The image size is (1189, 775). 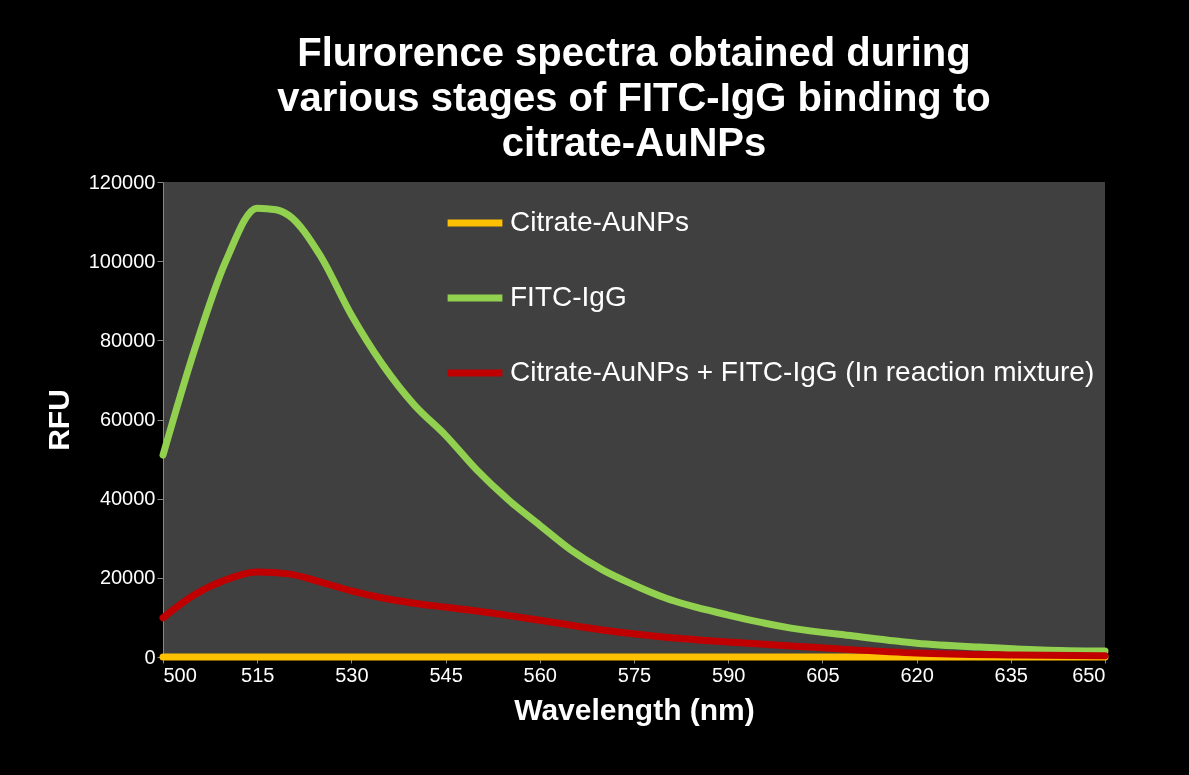 I want to click on y-axis-title: RFU, so click(x=58, y=420).